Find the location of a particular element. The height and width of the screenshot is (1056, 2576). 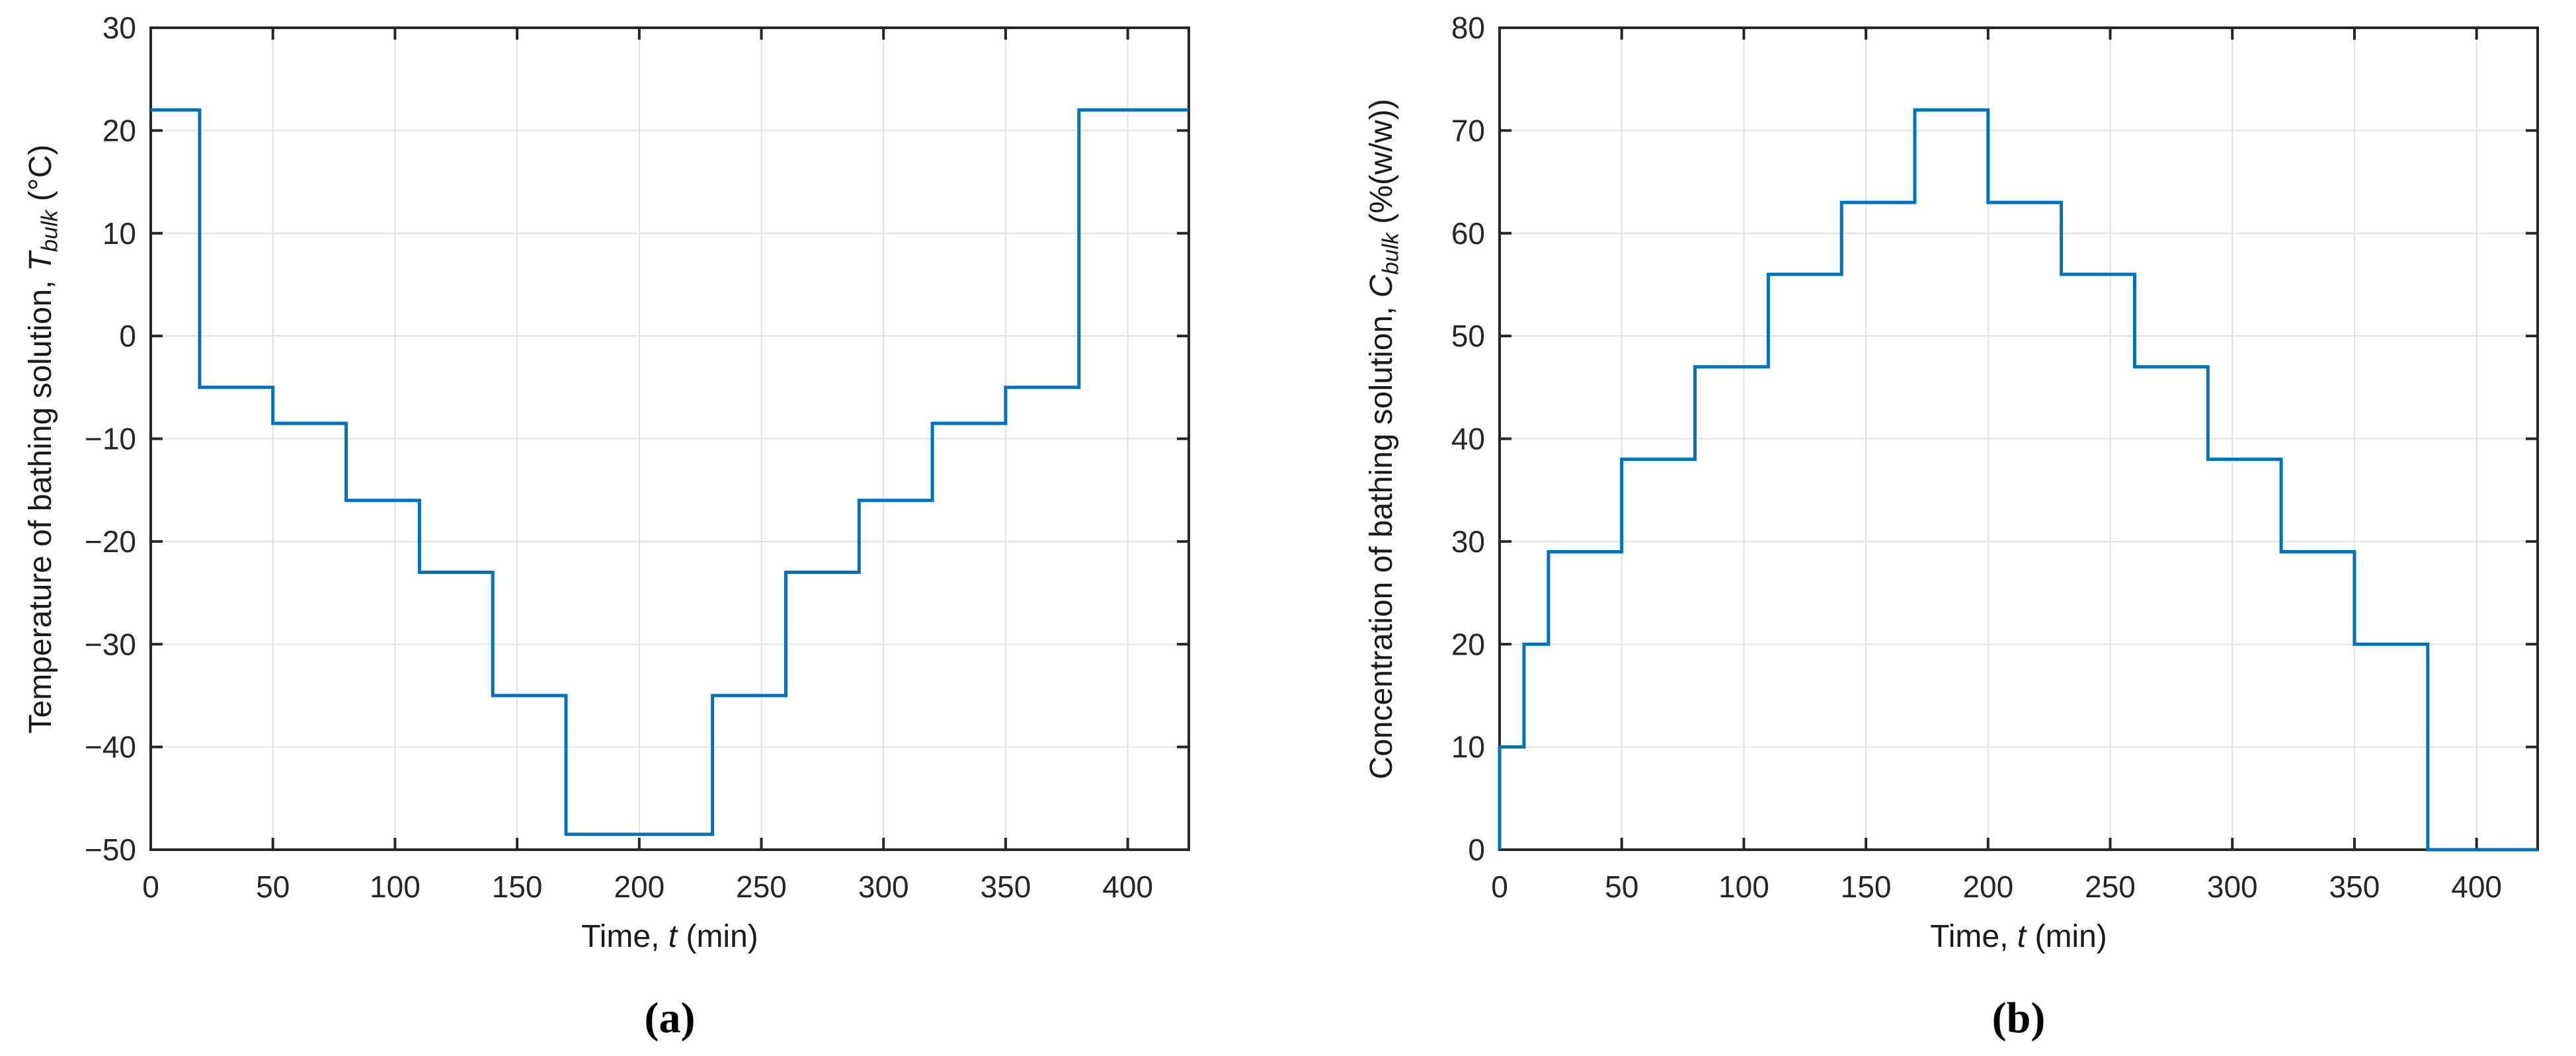

y-tick-label: −50 is located at coordinates (111, 850).